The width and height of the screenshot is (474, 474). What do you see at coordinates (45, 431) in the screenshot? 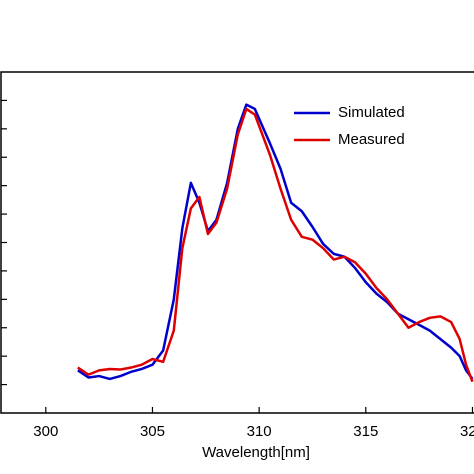
I see `x-tick-label: 300` at bounding box center [45, 431].